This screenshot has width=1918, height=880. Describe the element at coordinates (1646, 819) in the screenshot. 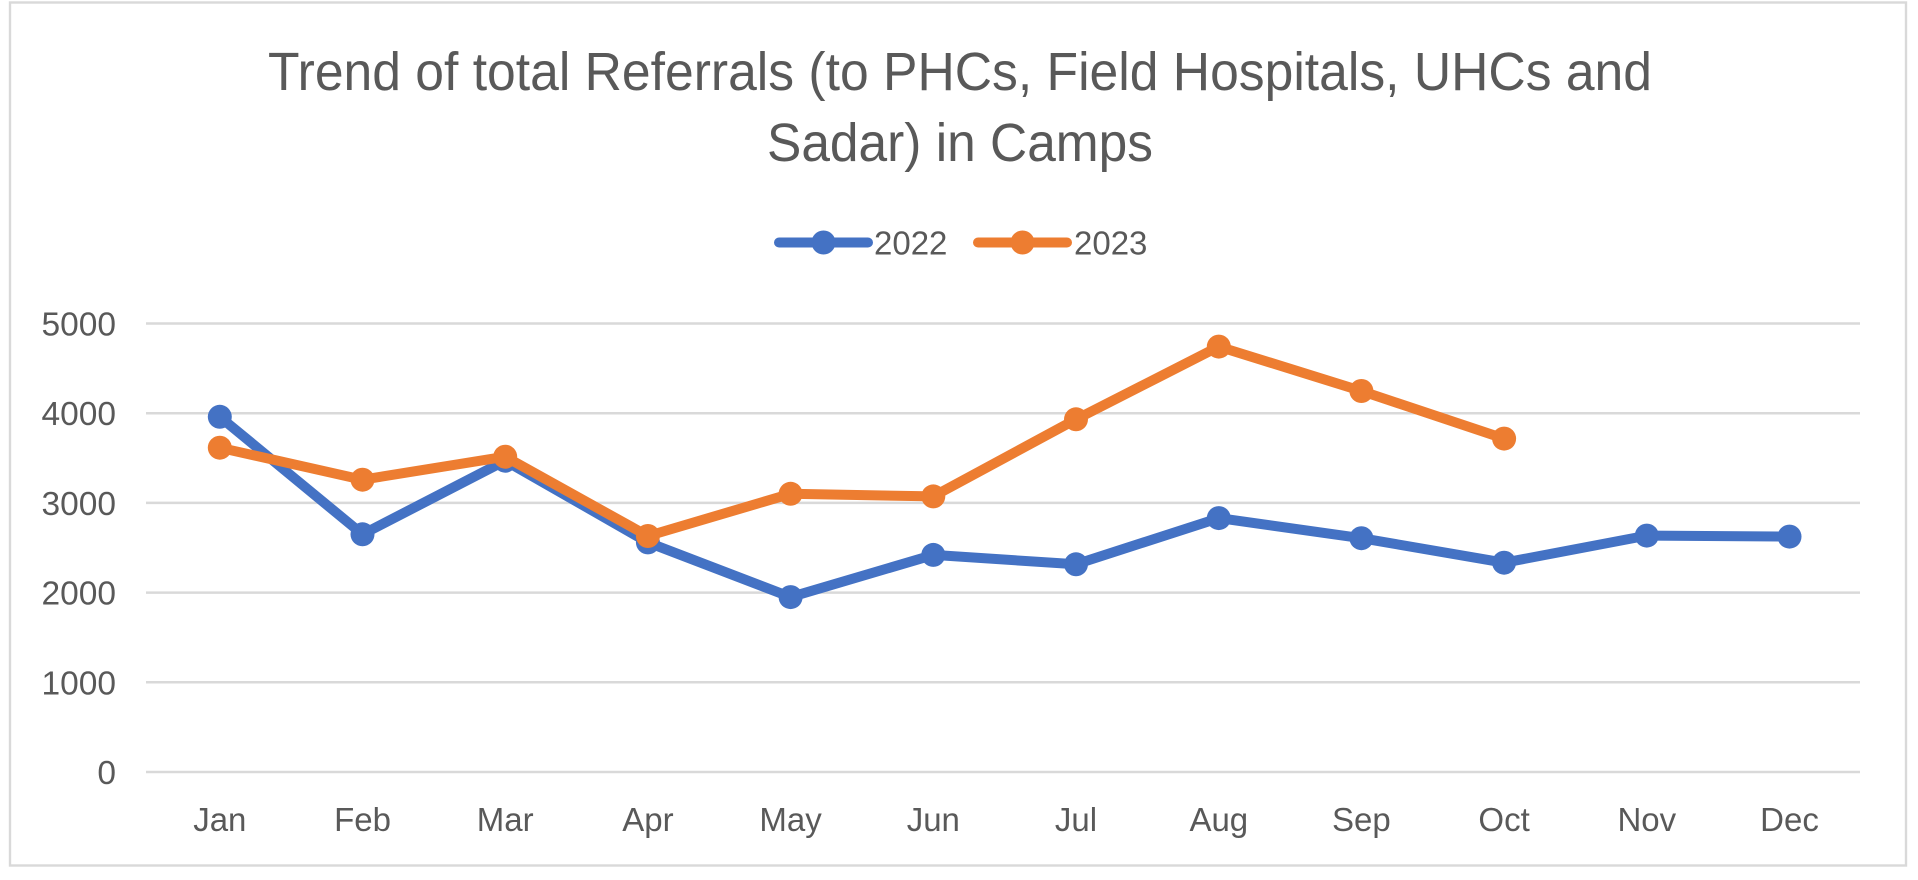

I see `svg-text: Nov` at that location.